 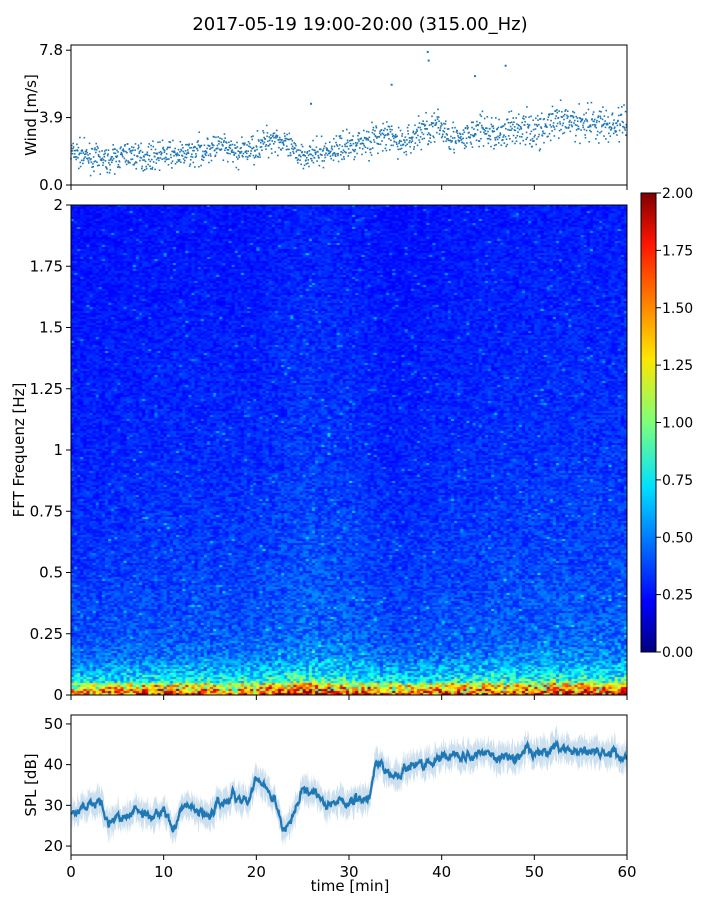 I want to click on colorbar-tick-label: 0.50, so click(x=677, y=538).